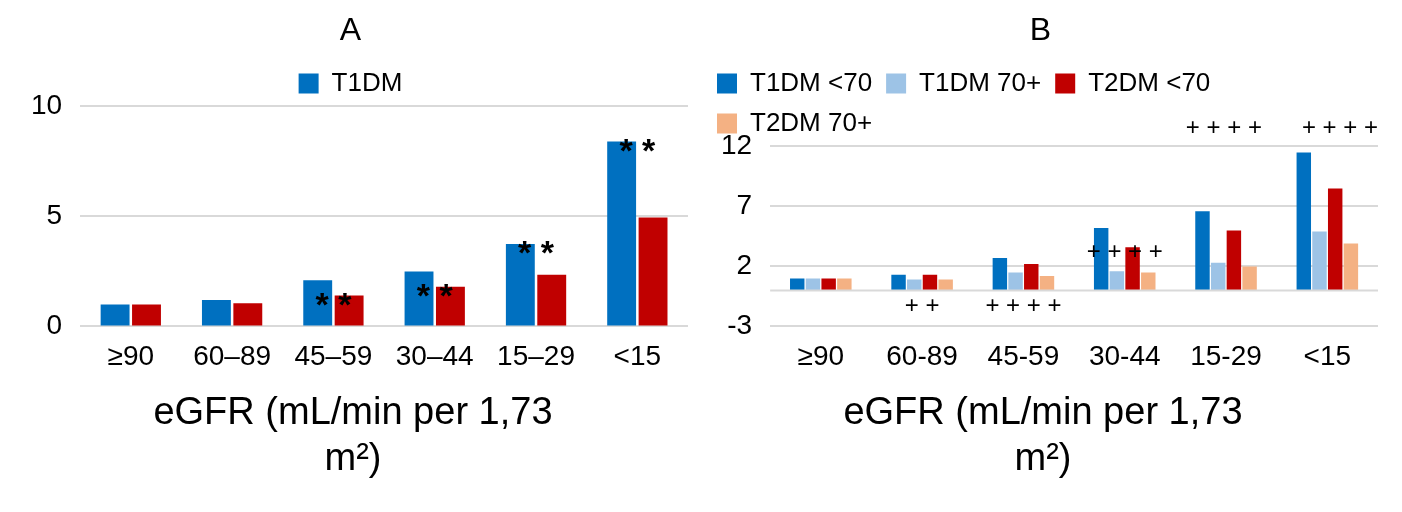 The height and width of the screenshot is (512, 1402). I want to click on y-tick-label: 7, so click(744, 205).